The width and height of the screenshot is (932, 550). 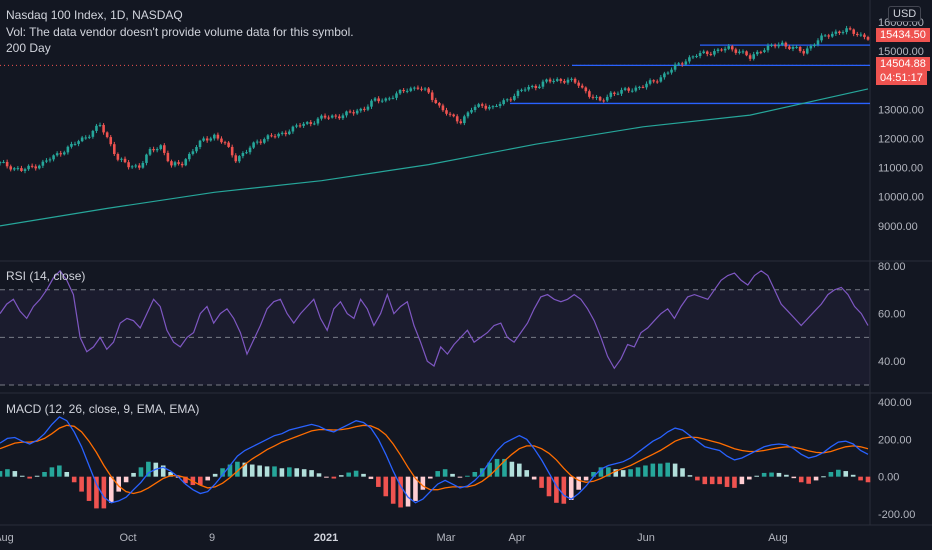 I want to click on macd-line, so click(x=434, y=460).